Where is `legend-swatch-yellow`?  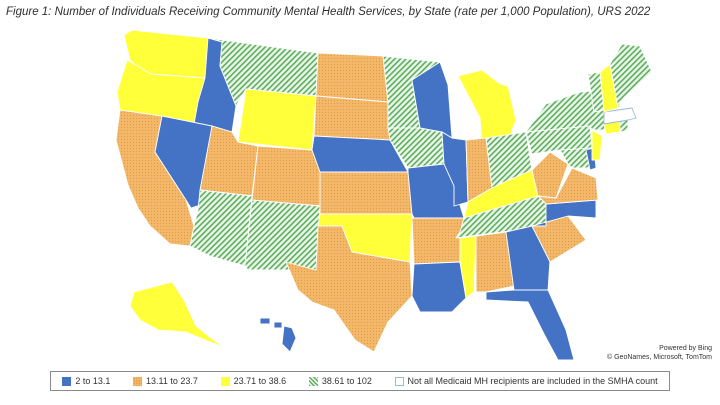 legend-swatch-yellow is located at coordinates (225, 381).